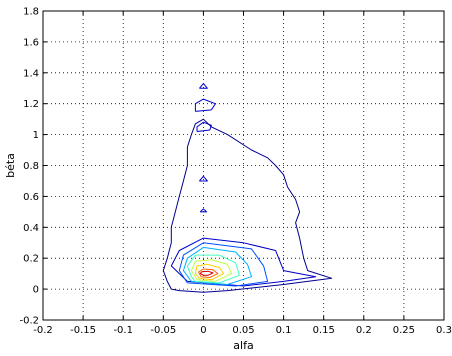 The height and width of the screenshot is (356, 452). I want to click on y-tick-label: 1.8, so click(31, 12).